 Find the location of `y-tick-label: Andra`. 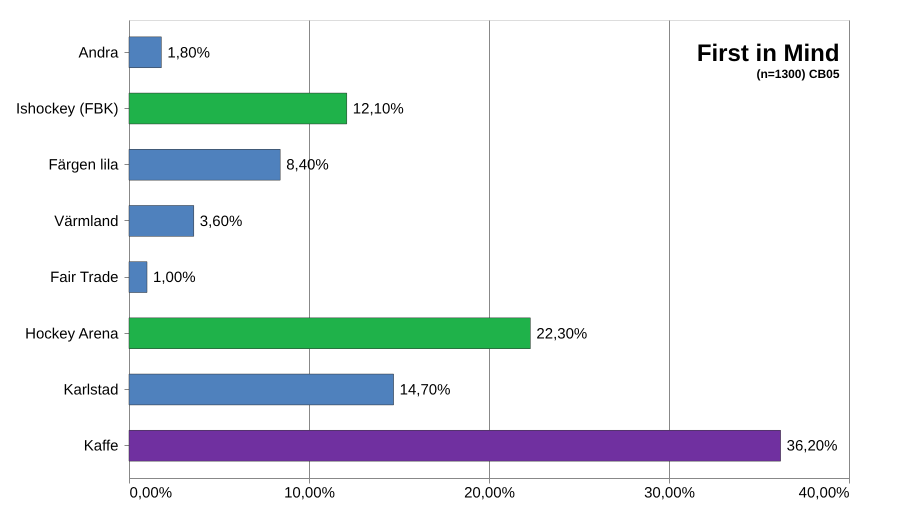

y-tick-label: Andra is located at coordinates (99, 53).